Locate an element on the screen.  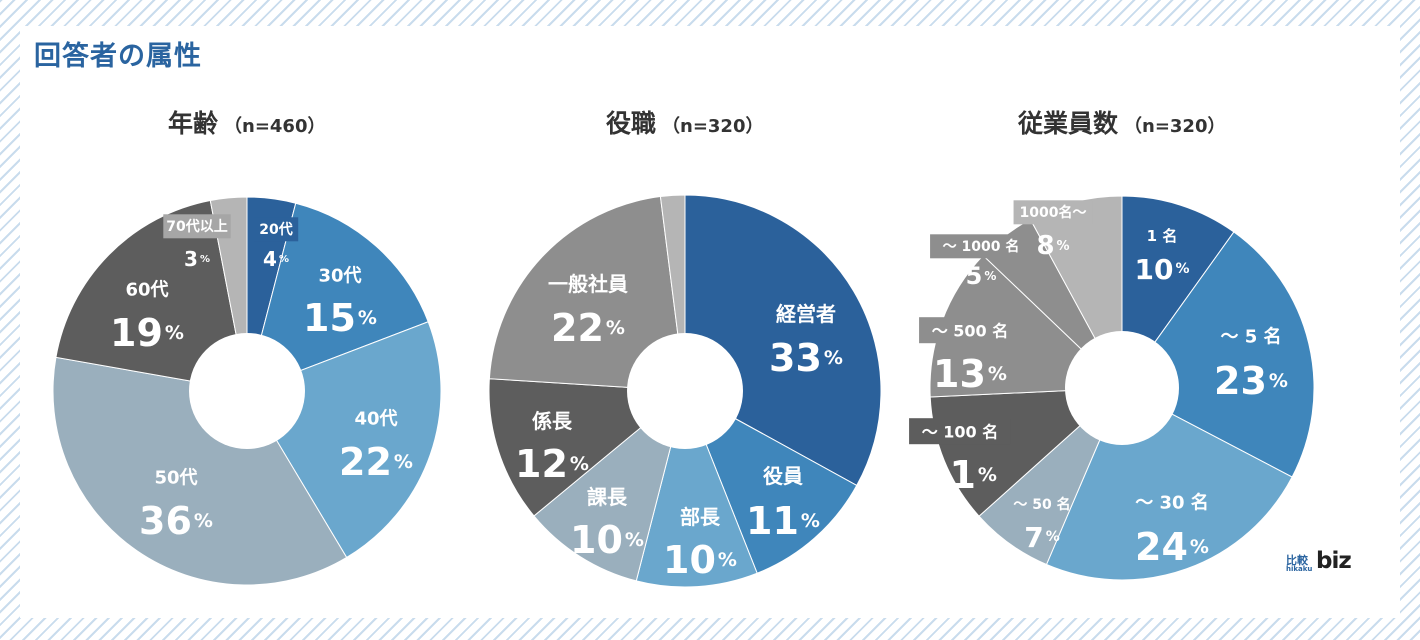
chart-title-employees: 従業員数 （n=320） is located at coordinates (1122, 122).